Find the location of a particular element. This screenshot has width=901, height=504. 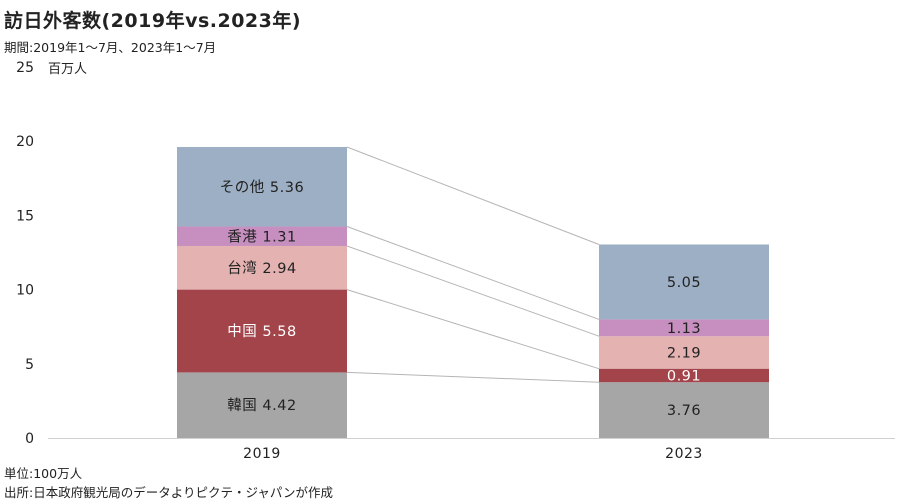

data-label: 韓国 4.42 is located at coordinates (261, 405).